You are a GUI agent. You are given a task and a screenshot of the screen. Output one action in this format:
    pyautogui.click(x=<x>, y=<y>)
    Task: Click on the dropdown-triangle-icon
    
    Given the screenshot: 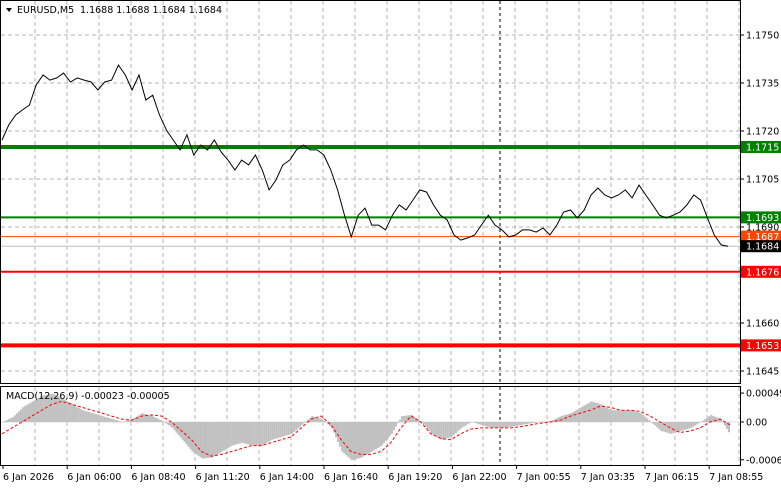 What is the action you would take?
    pyautogui.click(x=9, y=10)
    